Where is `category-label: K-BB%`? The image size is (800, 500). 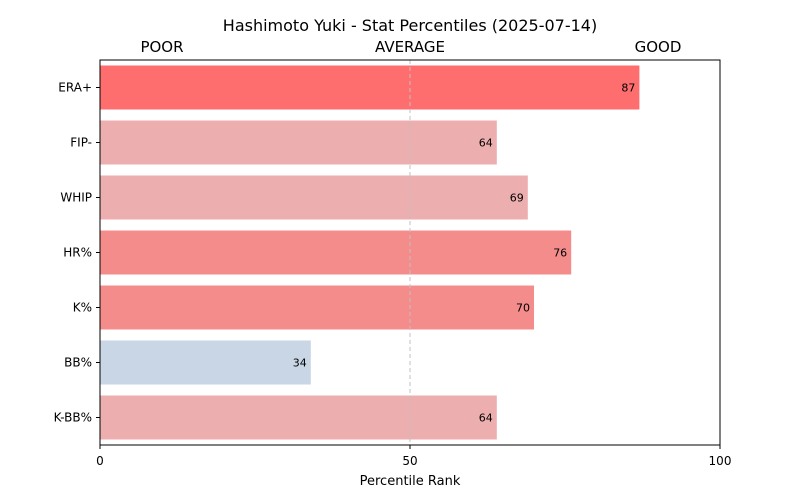 category-label: K-BB% is located at coordinates (73, 418).